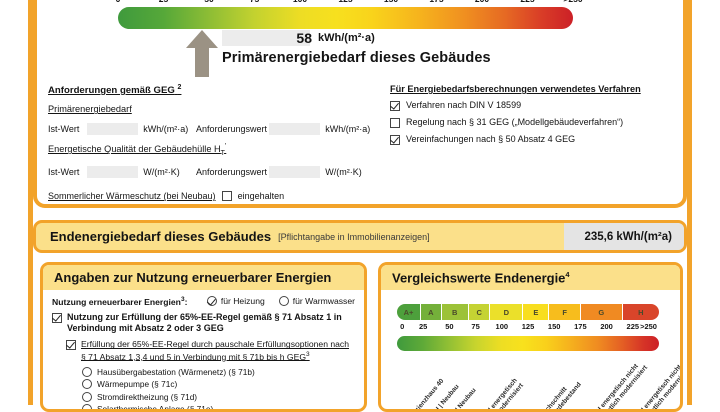 The height and width of the screenshot is (412, 720). What do you see at coordinates (295, 129) in the screenshot?
I see `anforderungswert-input` at bounding box center [295, 129].